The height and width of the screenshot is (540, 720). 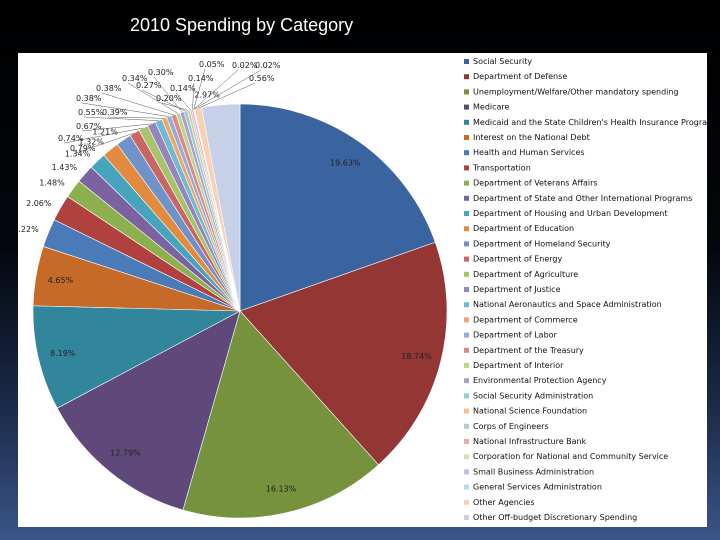 I want to click on pie-slice-value-label: 2.06%, so click(x=39, y=203).